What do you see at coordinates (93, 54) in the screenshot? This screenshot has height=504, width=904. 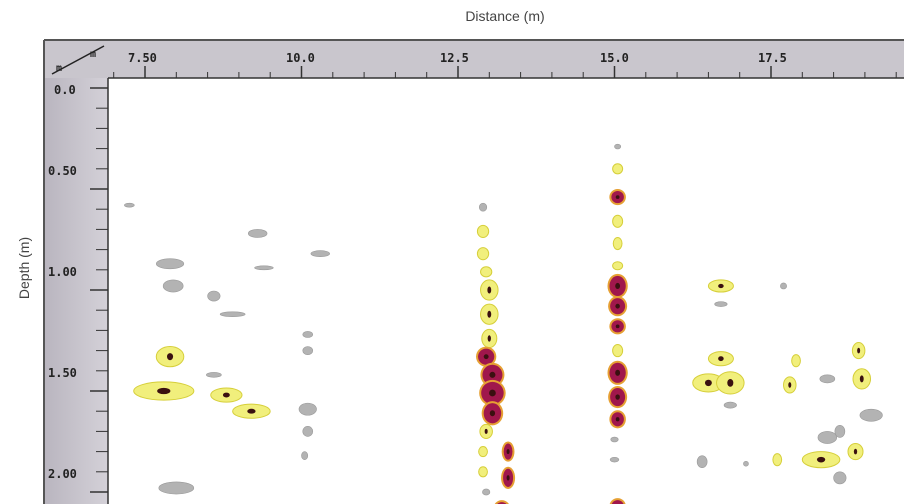 I see `corner-x-unit: m` at bounding box center [93, 54].